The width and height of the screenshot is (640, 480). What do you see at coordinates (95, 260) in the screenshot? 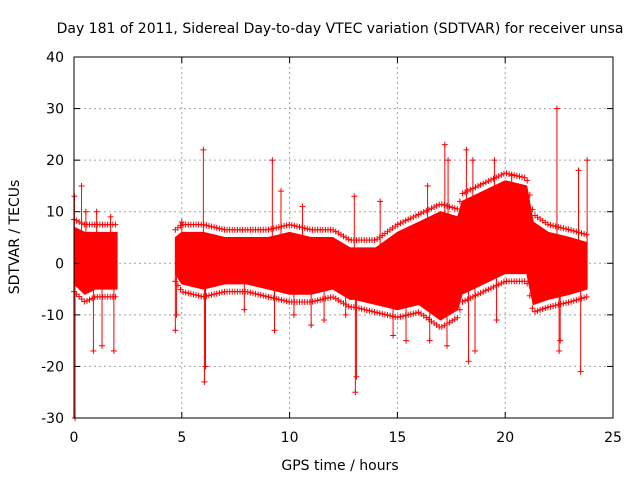
I see `data-band` at bounding box center [95, 260].